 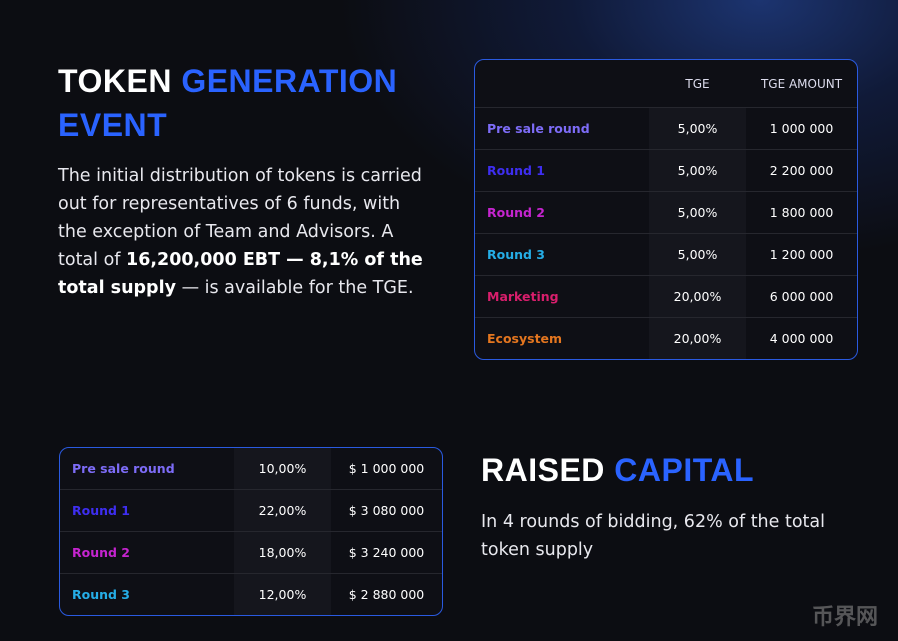 I want to click on cell: 1 200 000, so click(x=801, y=254).